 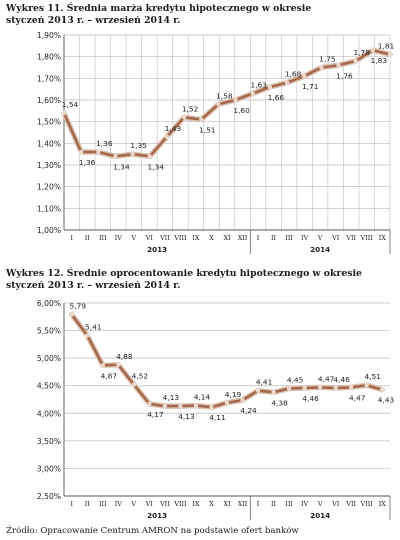 I want to click on chart-12-y-tick-label: 4,50%, so click(x=49, y=386).